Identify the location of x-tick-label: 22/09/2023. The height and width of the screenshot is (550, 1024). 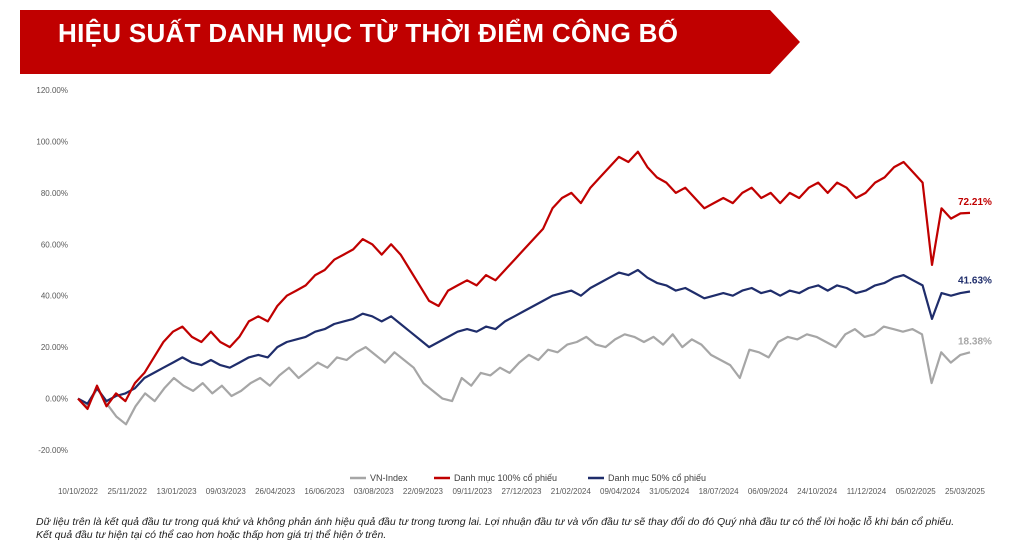
(423, 491).